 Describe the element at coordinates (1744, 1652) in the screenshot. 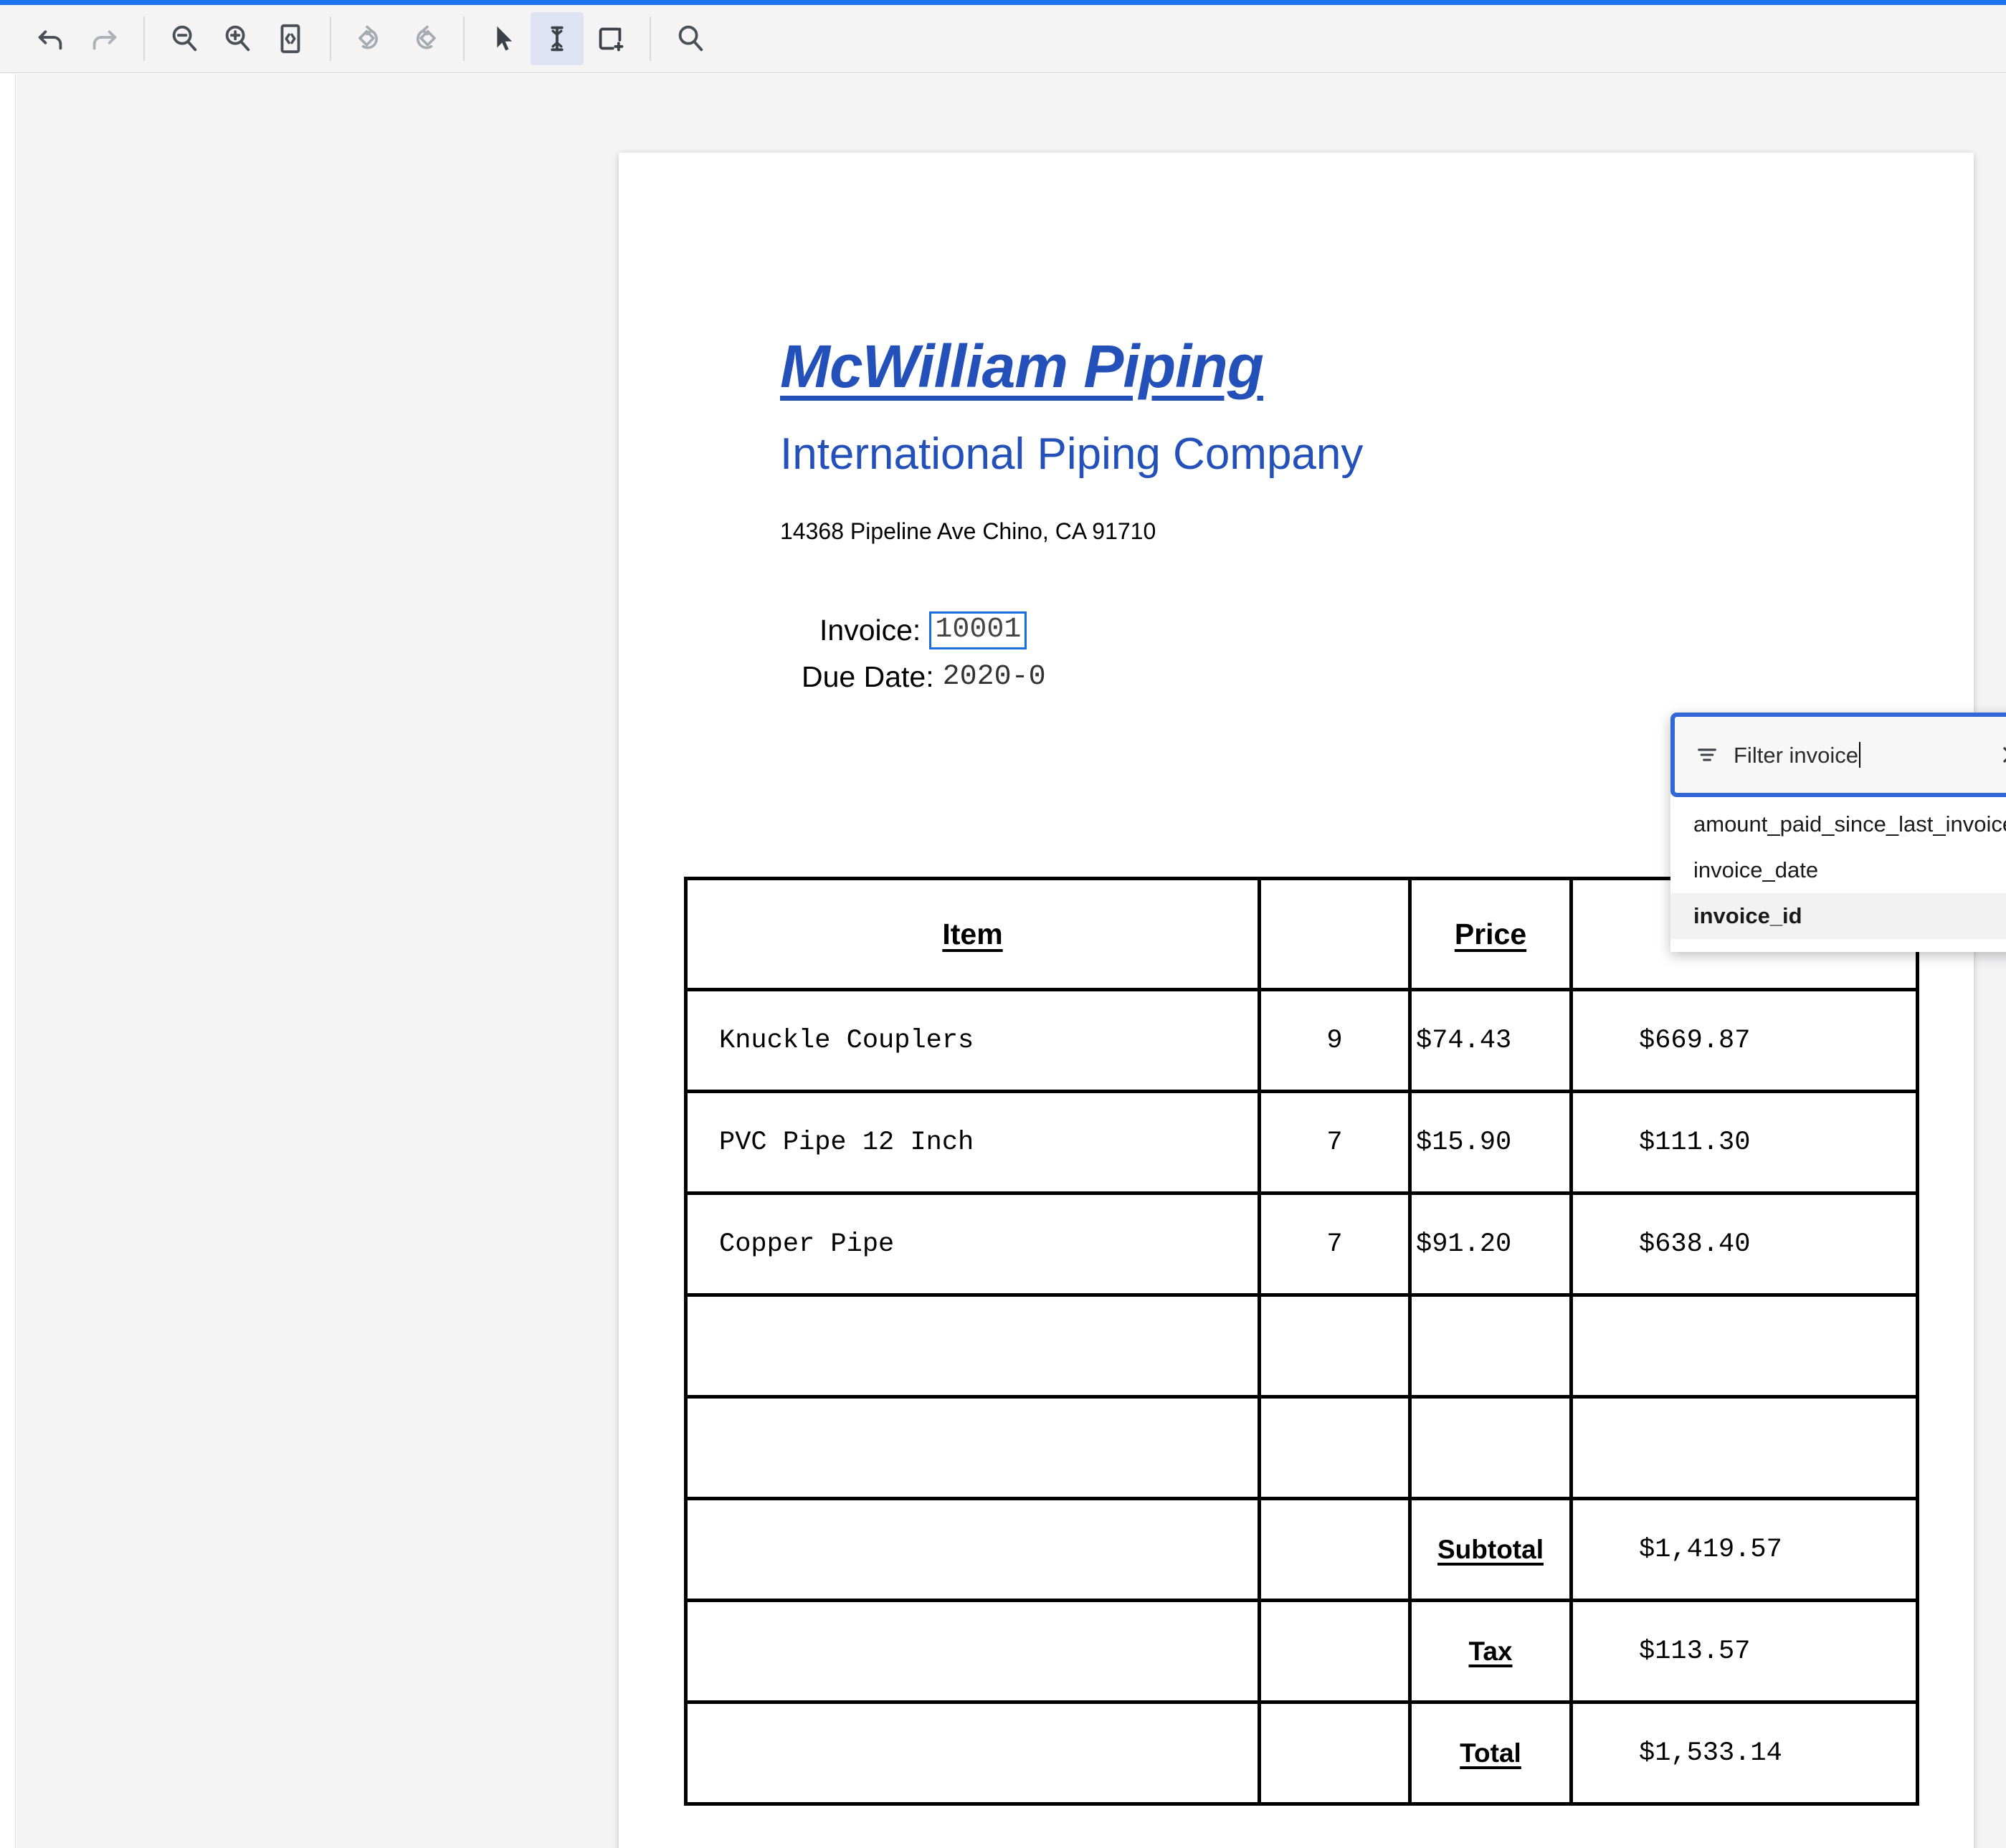

I see `summary-value-tax: $113.57` at that location.